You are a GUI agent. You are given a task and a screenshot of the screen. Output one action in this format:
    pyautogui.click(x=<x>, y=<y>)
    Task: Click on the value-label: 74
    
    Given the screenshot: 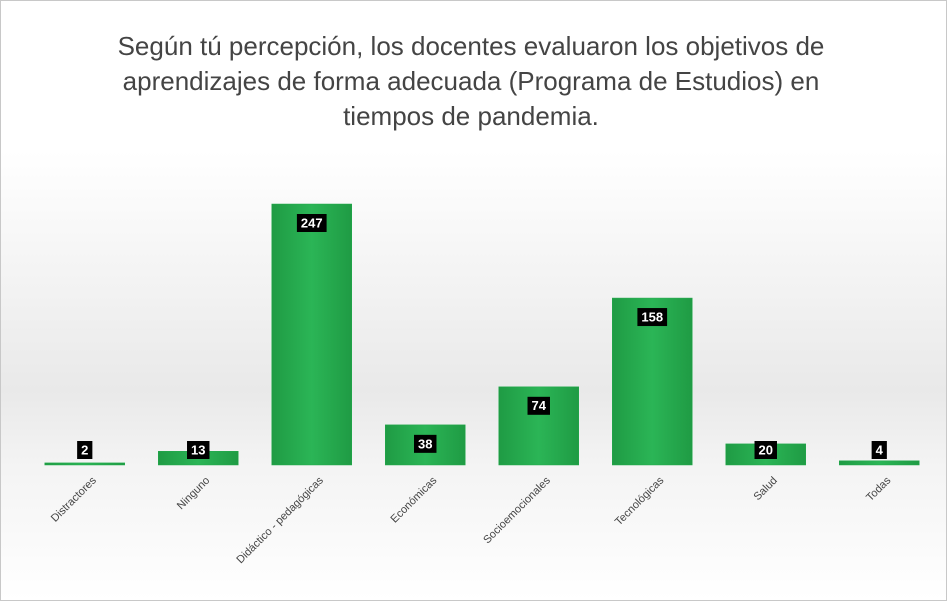 What is the action you would take?
    pyautogui.click(x=539, y=405)
    